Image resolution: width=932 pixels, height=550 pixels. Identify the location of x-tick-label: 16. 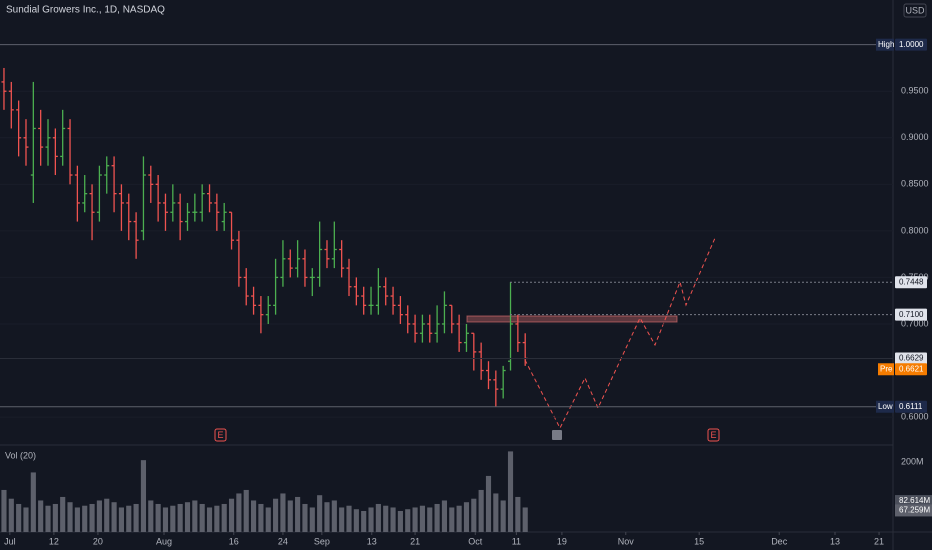
(234, 541).